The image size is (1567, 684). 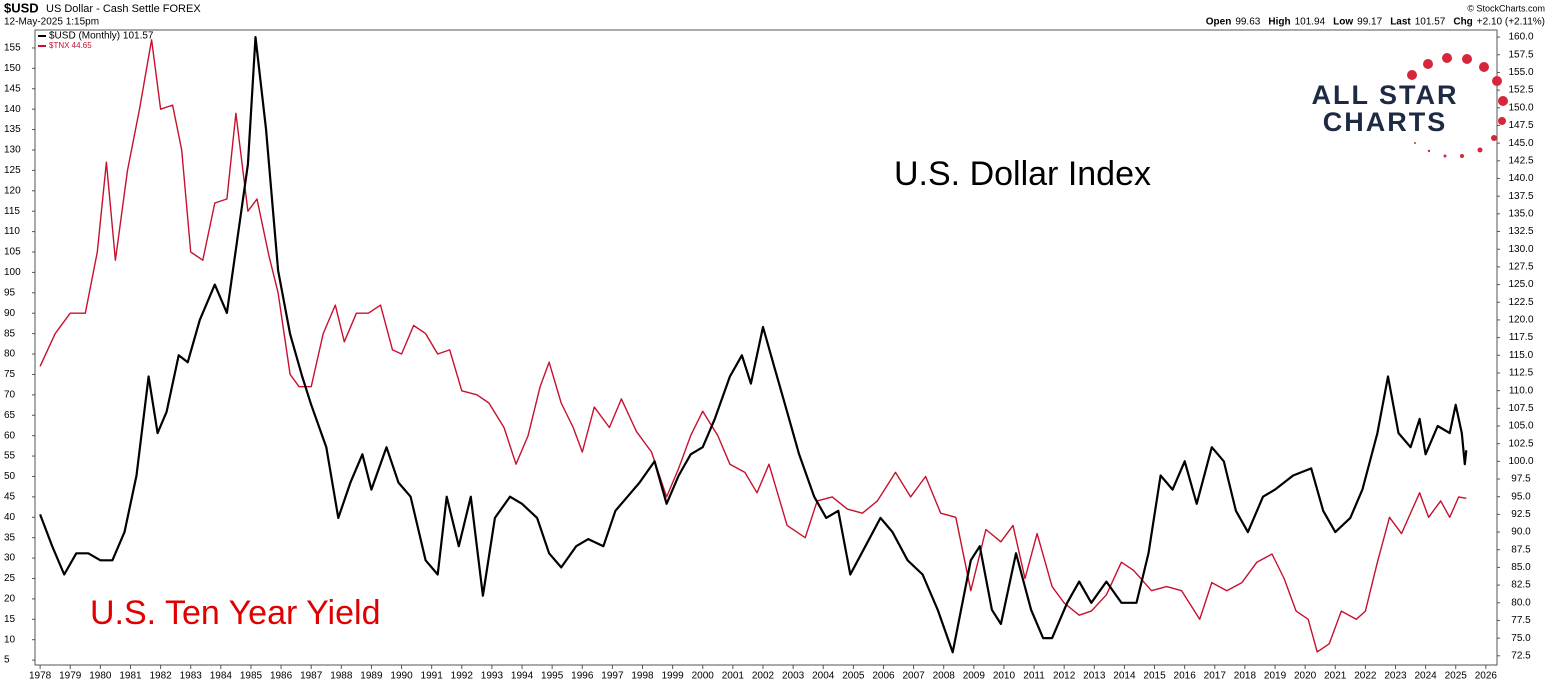 I want to click on description: US Dollar - Cash Settle FOREX, so click(x=123, y=9).